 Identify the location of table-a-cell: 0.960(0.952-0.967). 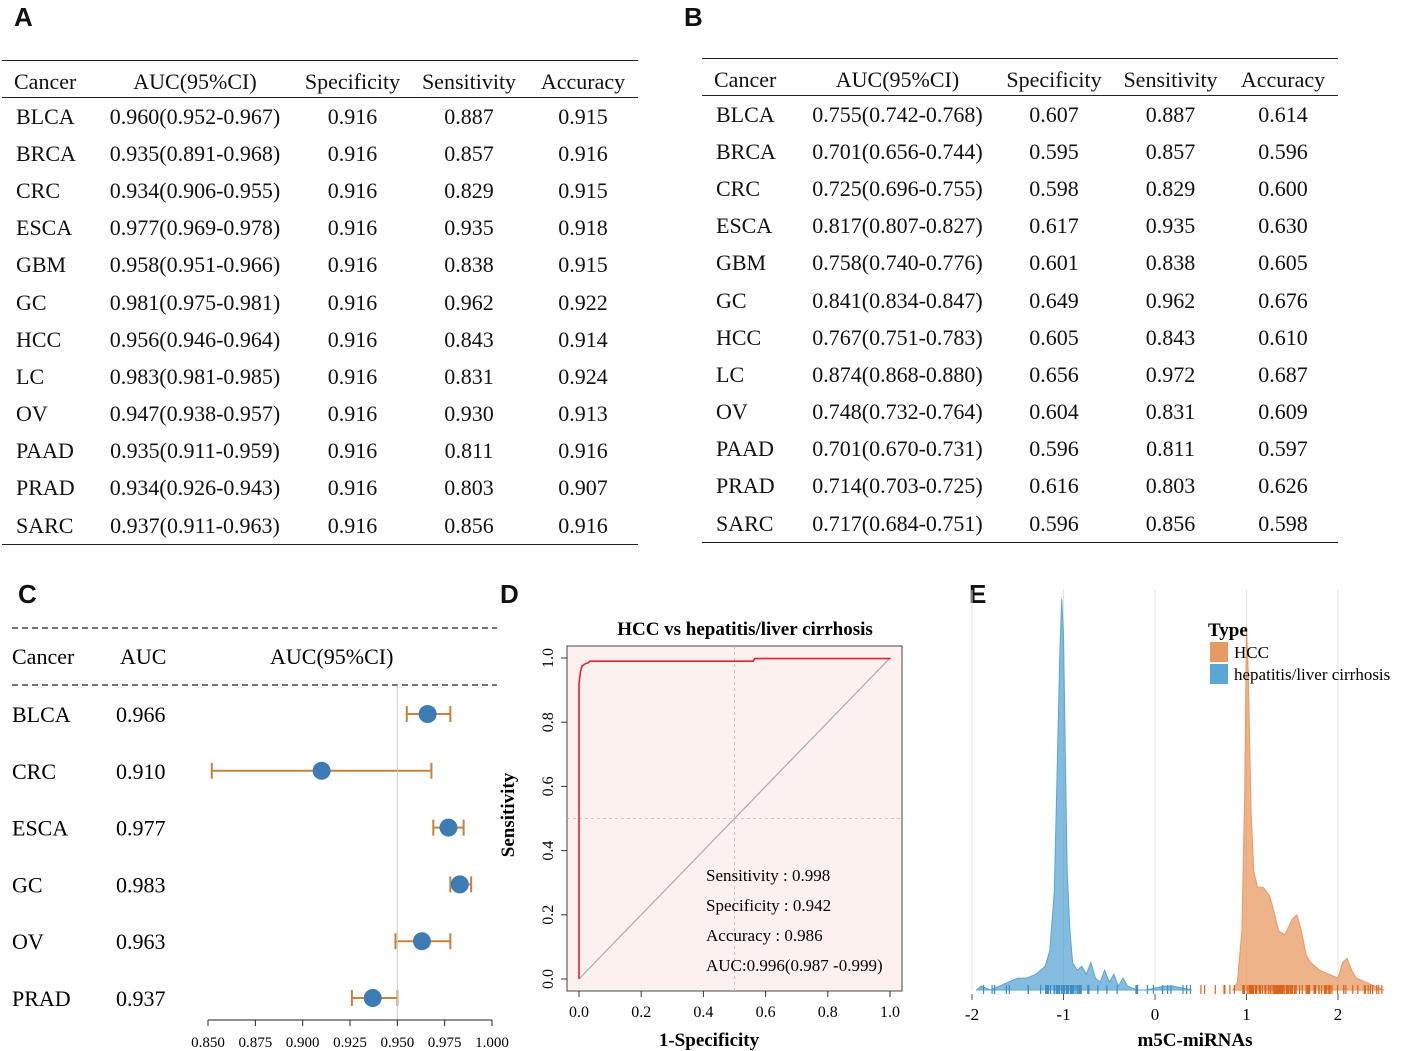
(195, 116).